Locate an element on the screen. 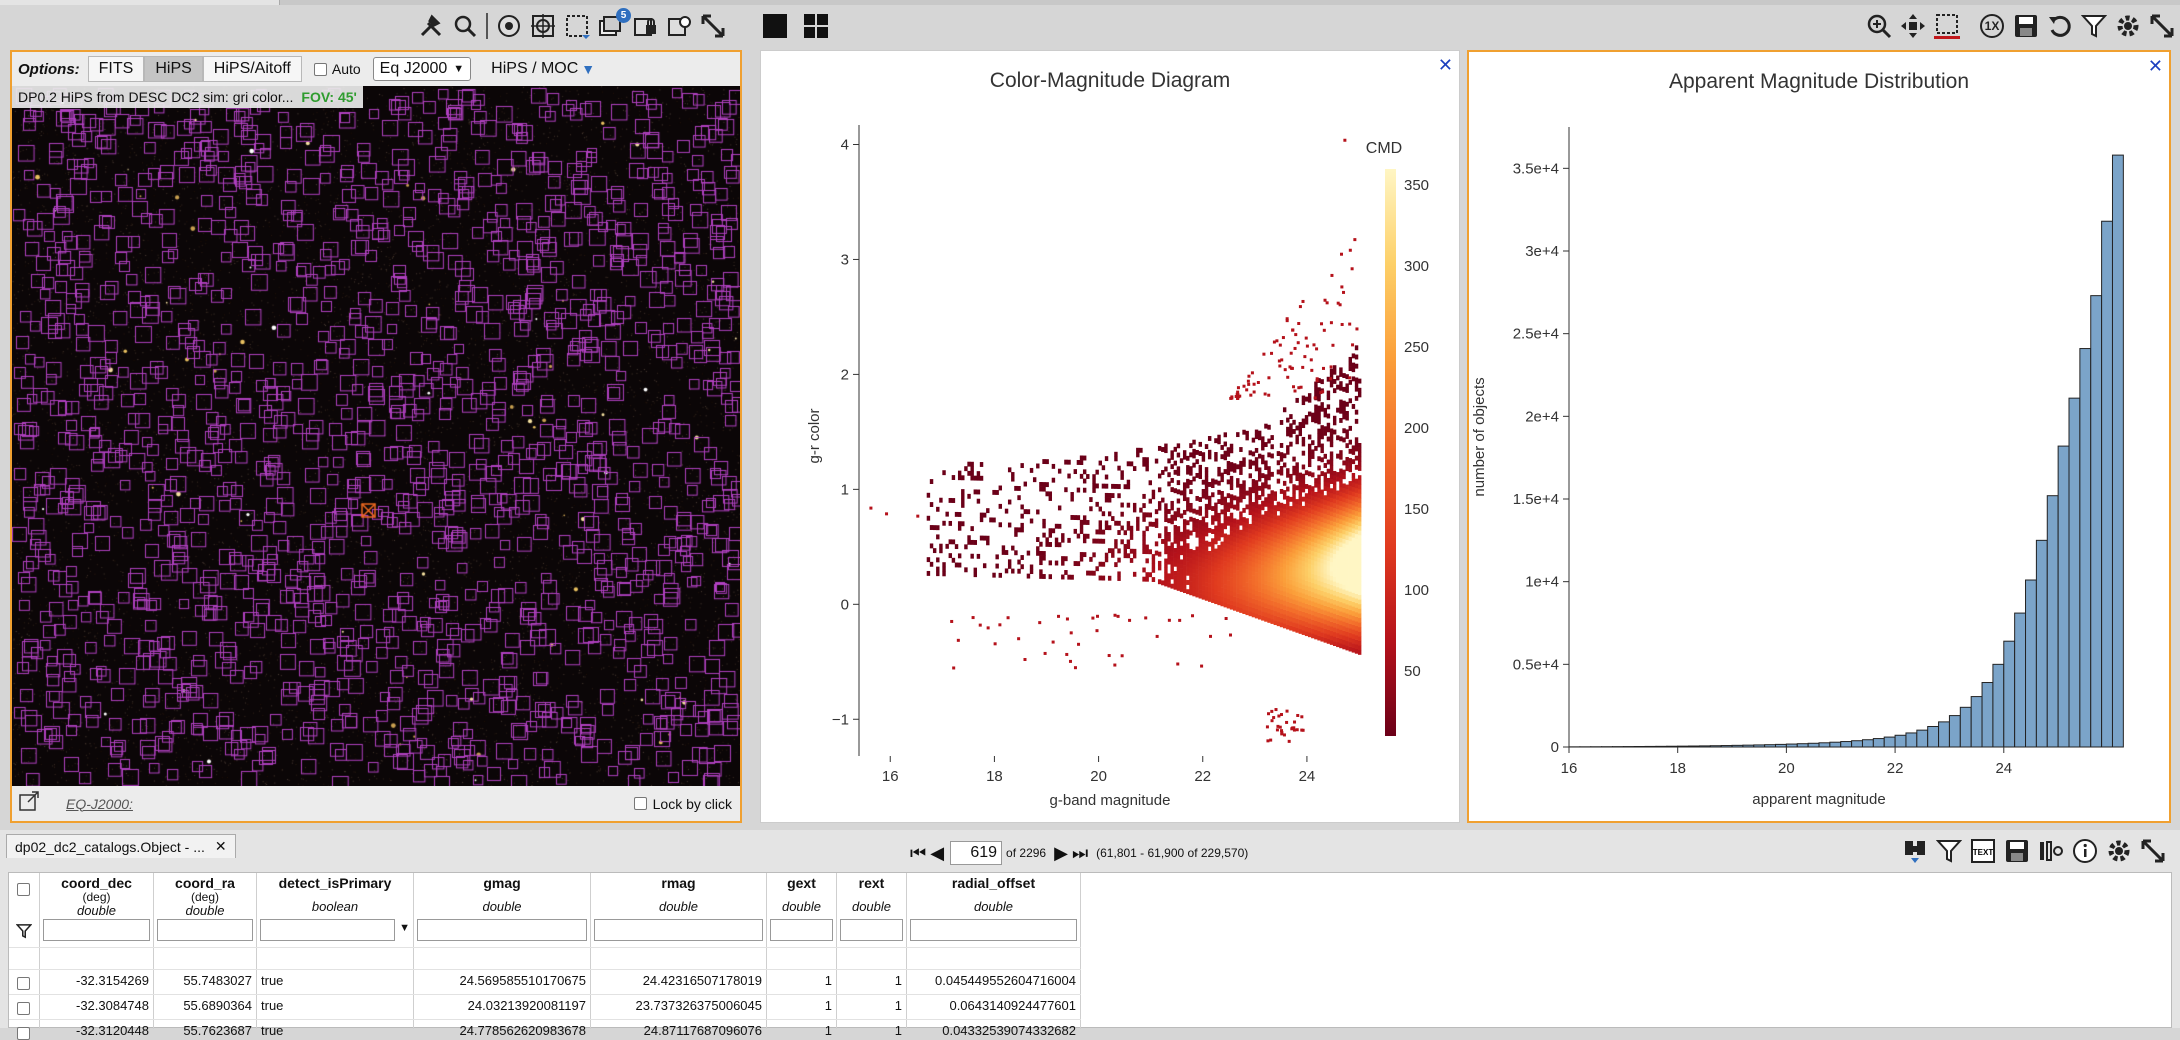 Image resolution: width=2180 pixels, height=1040 pixels. select-all-checkbox is located at coordinates (23, 889).